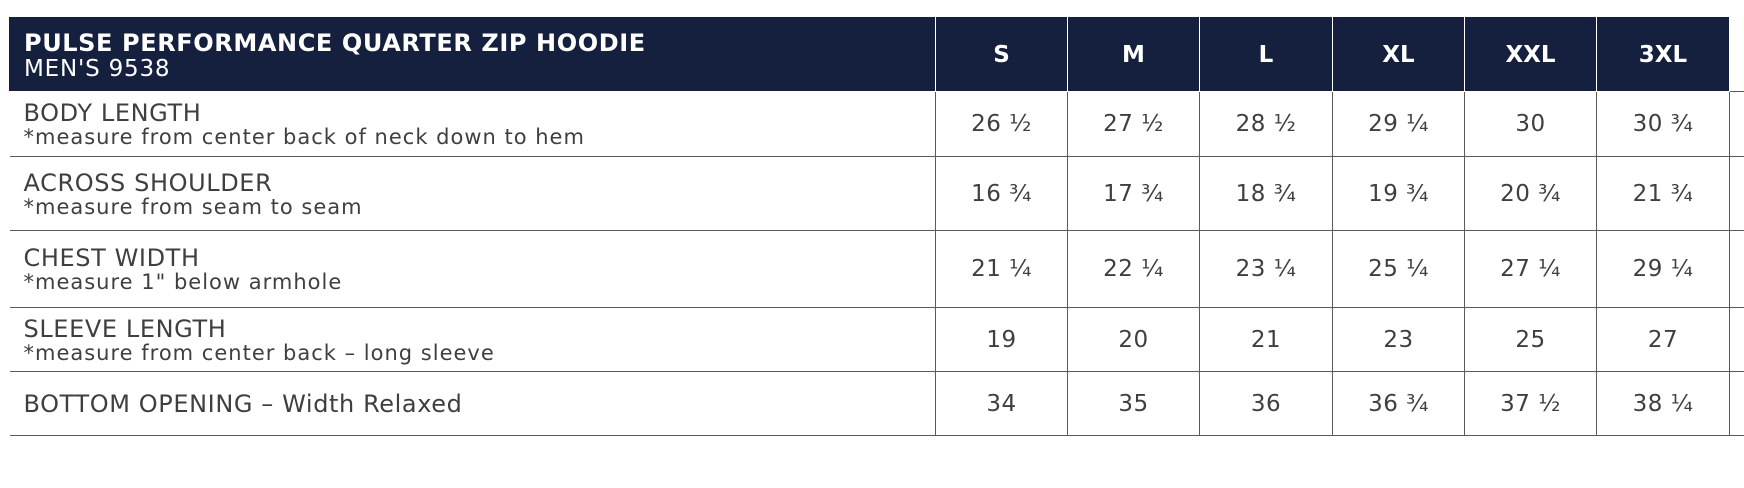  I want to click on edge-column-header, so click(1736, 54).